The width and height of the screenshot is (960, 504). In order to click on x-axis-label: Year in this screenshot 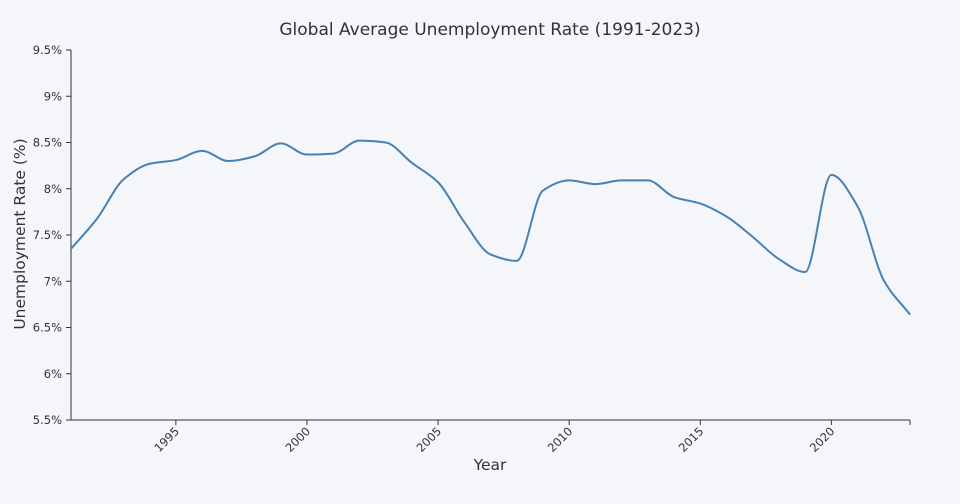, I will do `click(490, 465)`.